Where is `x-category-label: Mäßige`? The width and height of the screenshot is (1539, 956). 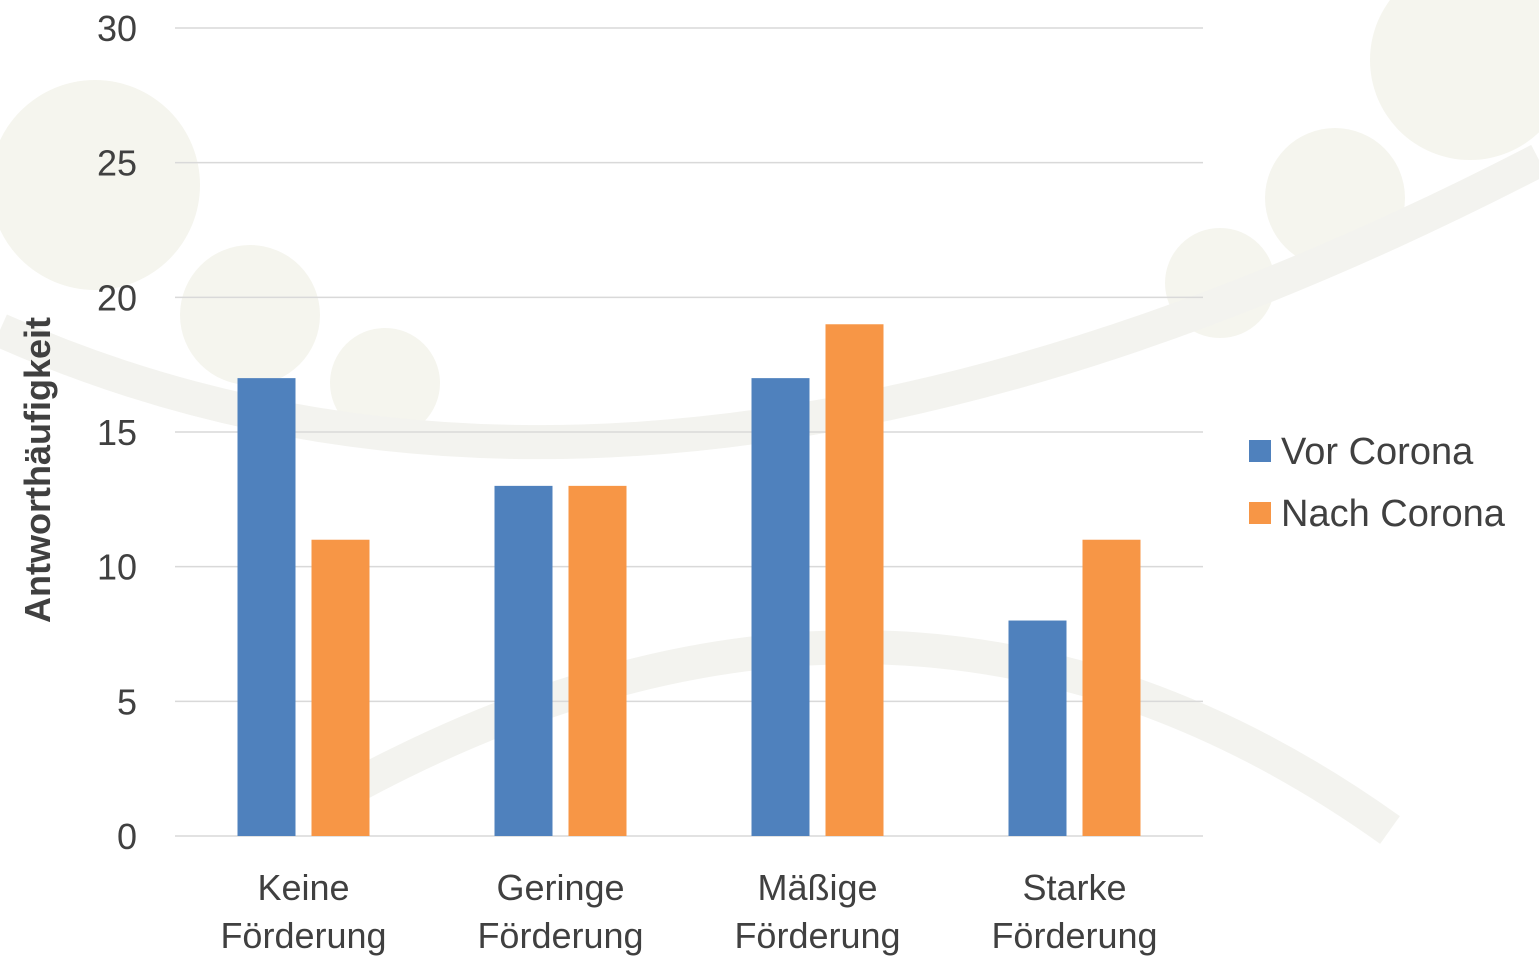 x-category-label: Mäßige is located at coordinates (817, 887).